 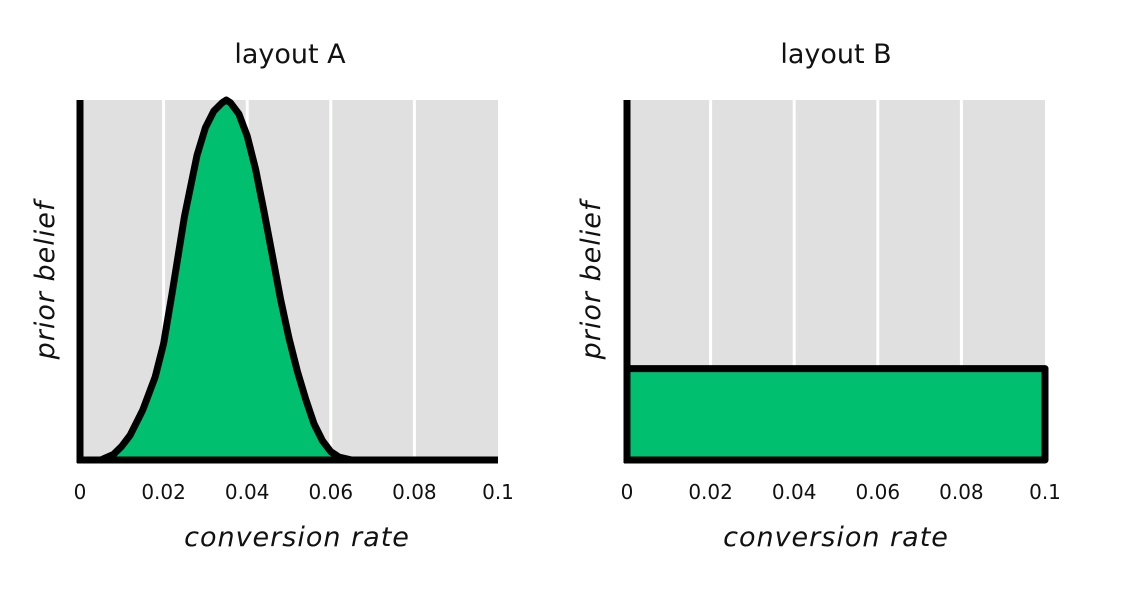 What do you see at coordinates (836, 414) in the screenshot?
I see `density-area` at bounding box center [836, 414].